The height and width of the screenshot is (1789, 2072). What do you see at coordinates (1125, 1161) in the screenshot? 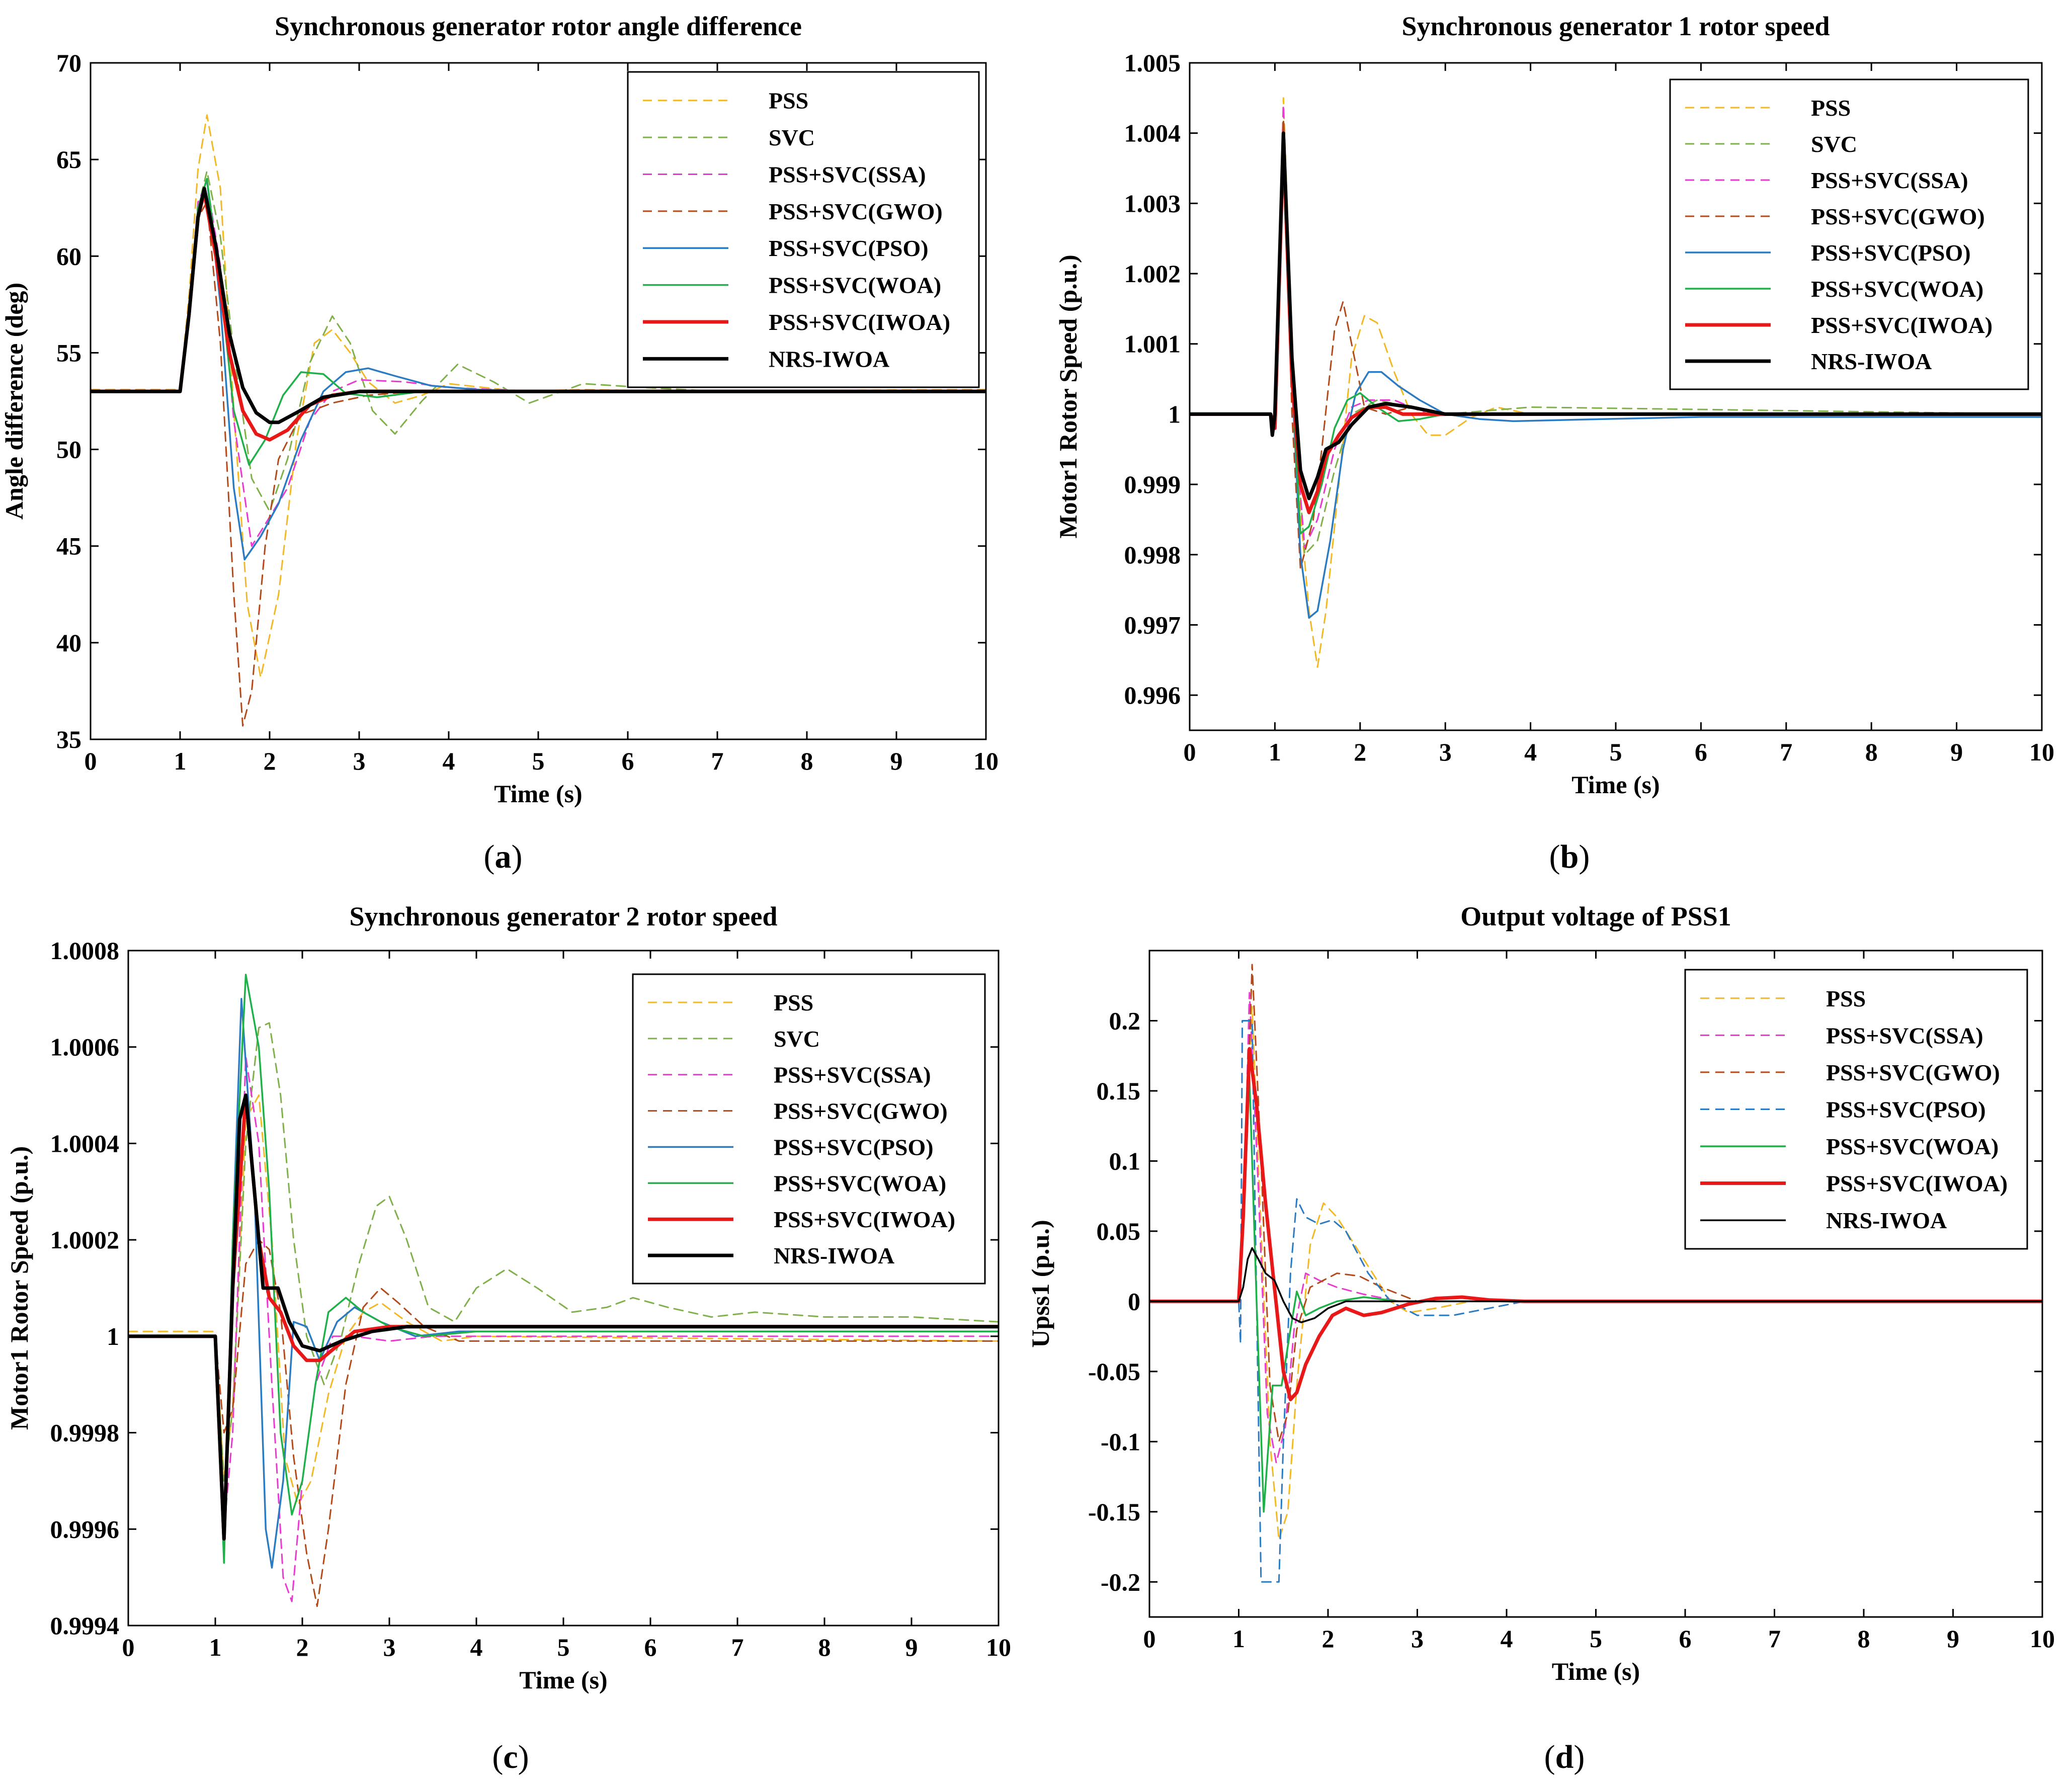
I see `y-tick-label: 0.1` at bounding box center [1125, 1161].